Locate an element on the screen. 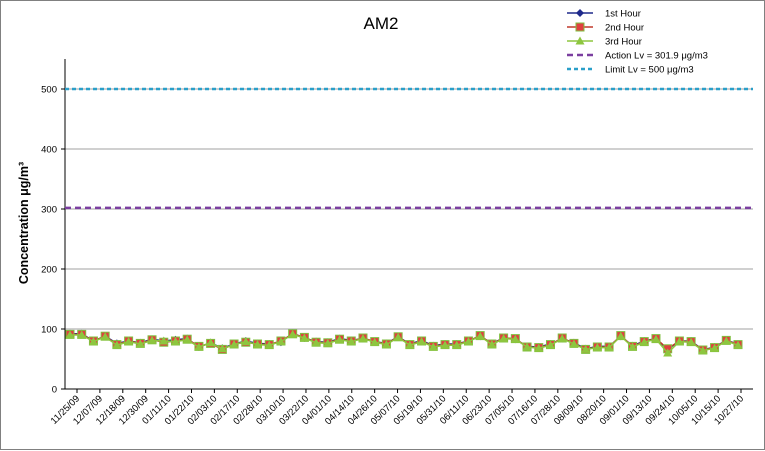 The width and height of the screenshot is (765, 451). legend-label: Action Lv = 301.9 μg/m3 is located at coordinates (656, 56).